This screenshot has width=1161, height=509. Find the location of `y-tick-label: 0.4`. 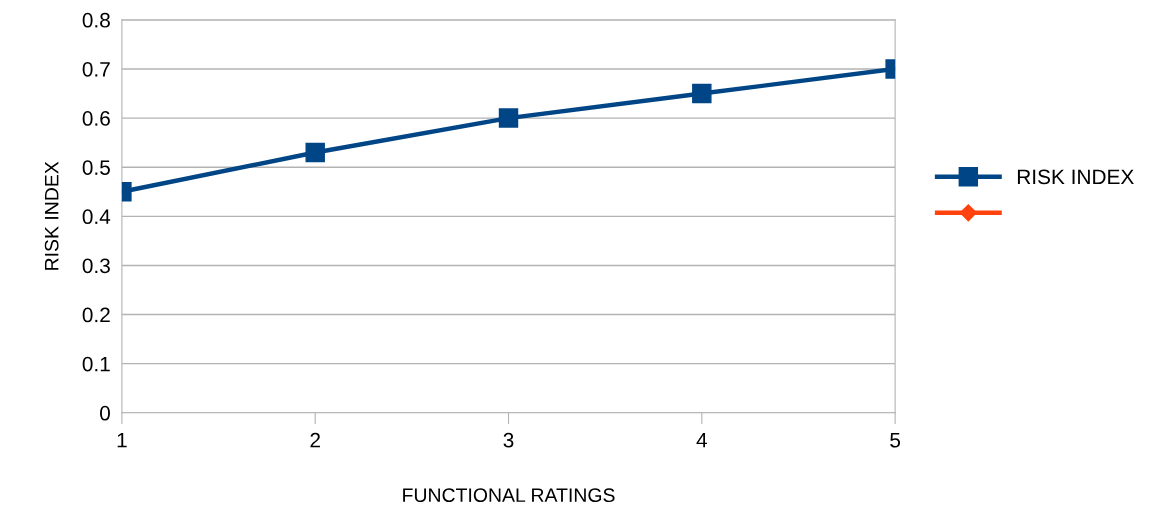

y-tick-label: 0.4 is located at coordinates (96, 217).